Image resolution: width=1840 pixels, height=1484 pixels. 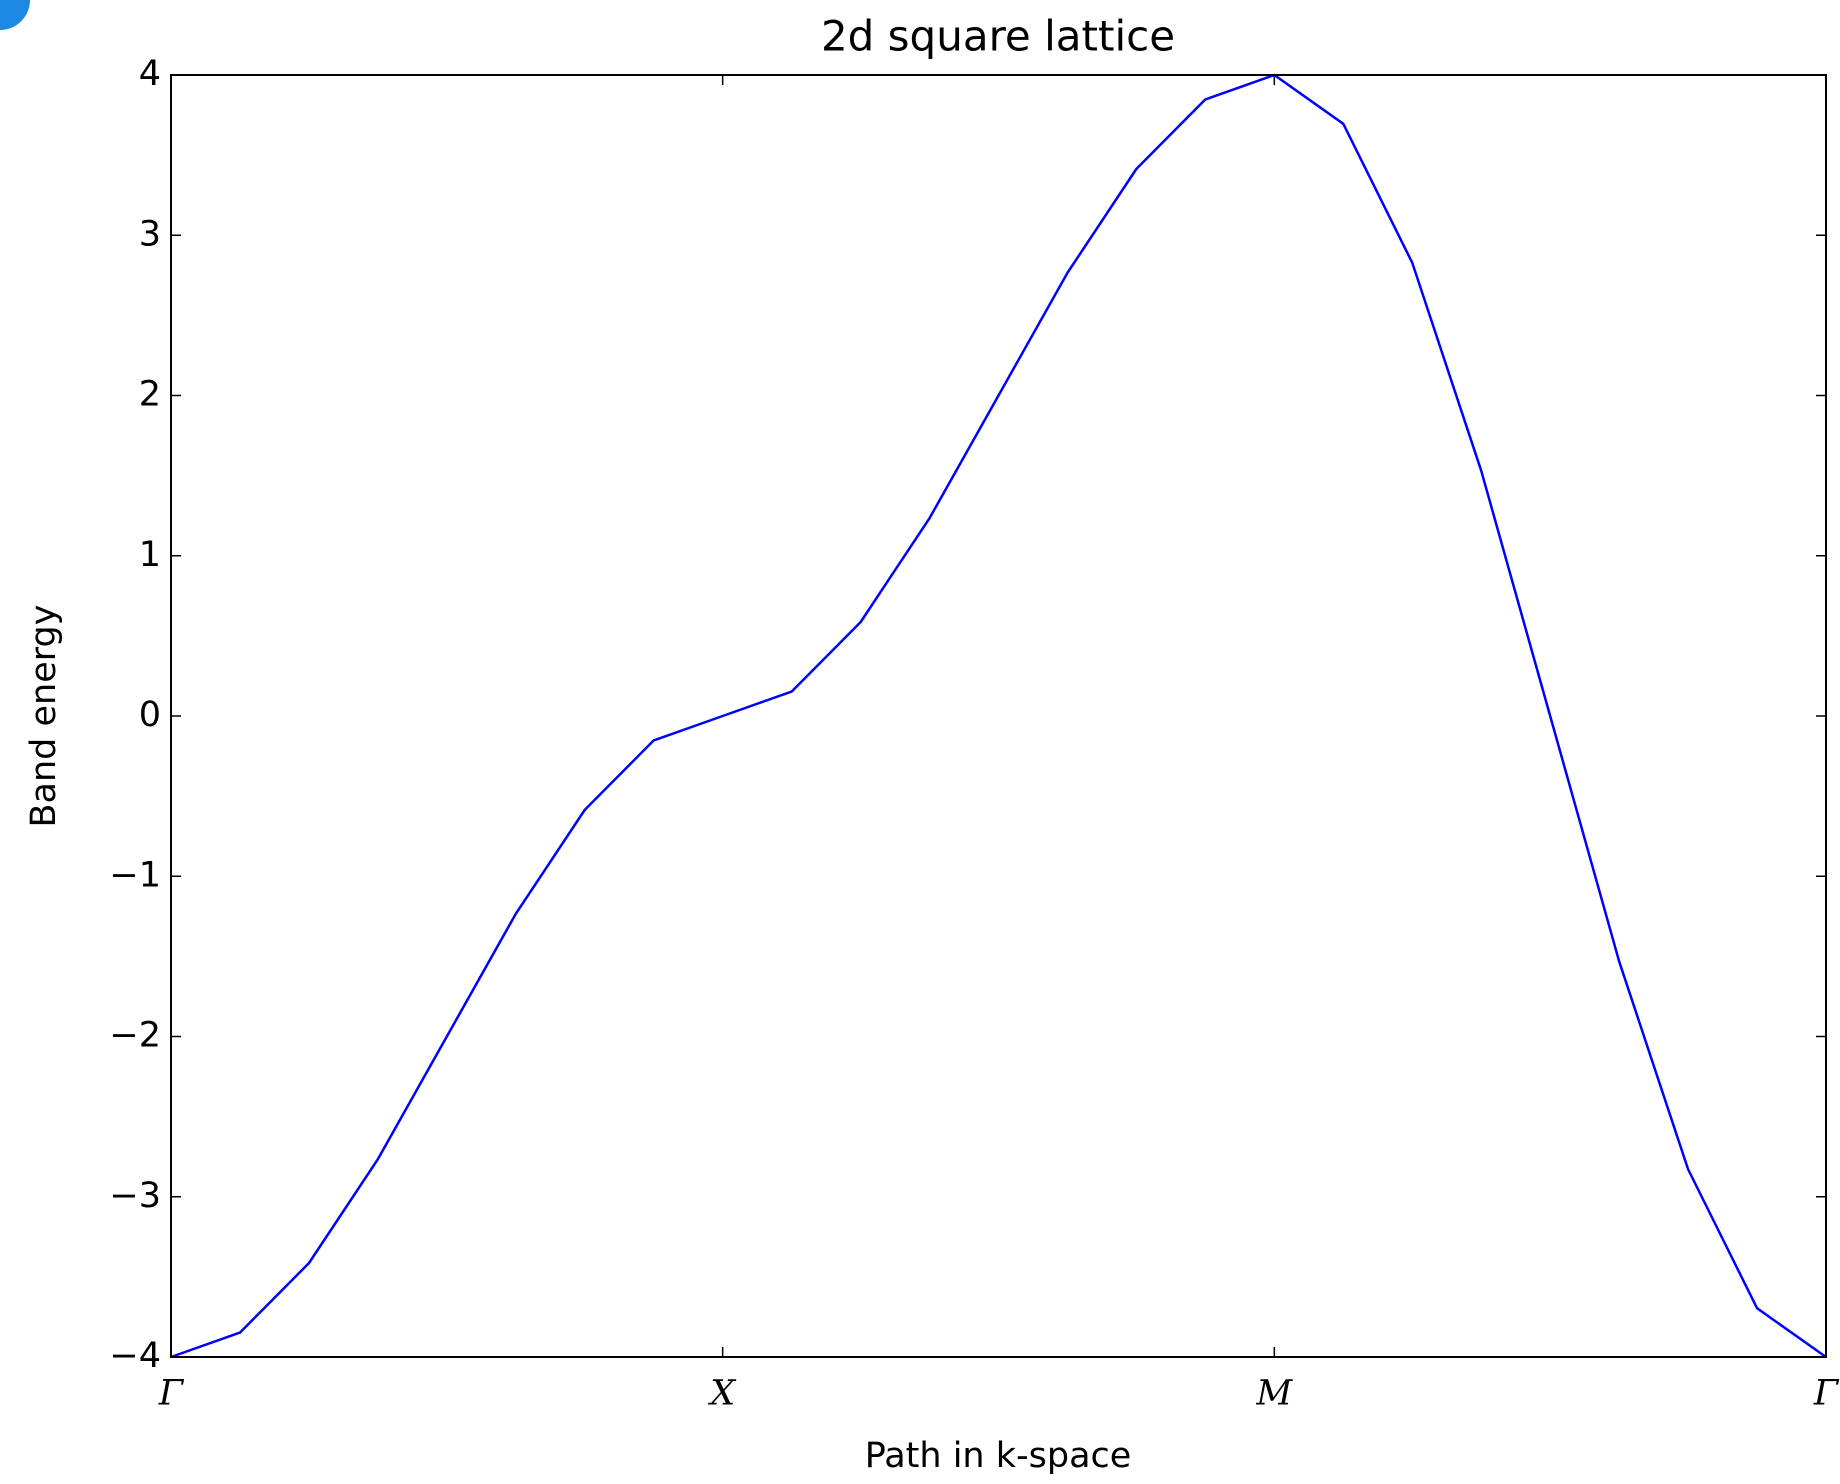 What do you see at coordinates (1274, 1394) in the screenshot?
I see `x-tick-label: M` at bounding box center [1274, 1394].